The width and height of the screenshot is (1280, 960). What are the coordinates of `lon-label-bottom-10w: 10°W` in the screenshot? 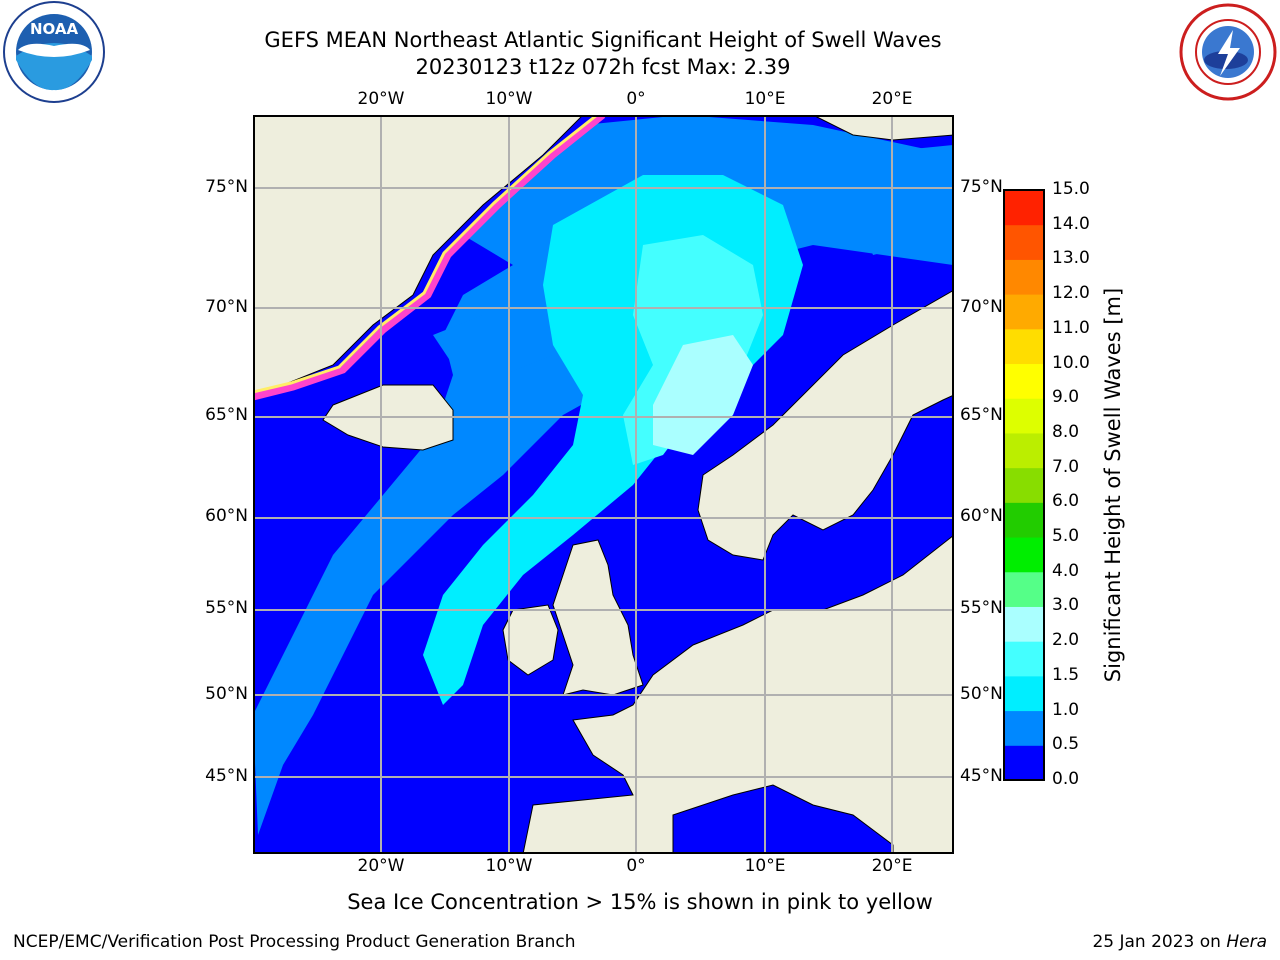 It's located at (509, 866).